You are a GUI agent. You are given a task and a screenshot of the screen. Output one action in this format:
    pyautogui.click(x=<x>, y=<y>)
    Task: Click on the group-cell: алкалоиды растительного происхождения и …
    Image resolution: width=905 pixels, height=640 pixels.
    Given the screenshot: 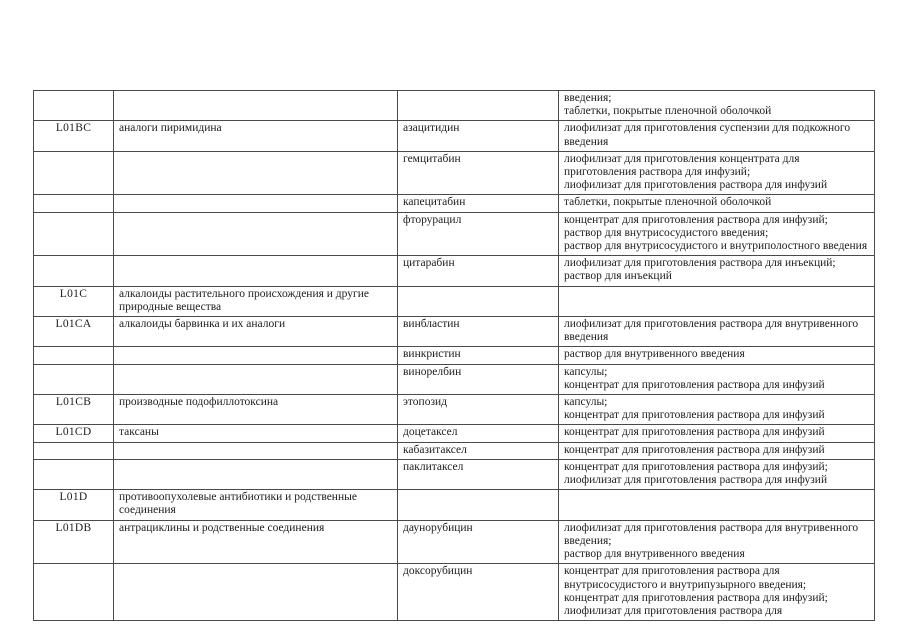 What is the action you would take?
    pyautogui.click(x=255, y=301)
    